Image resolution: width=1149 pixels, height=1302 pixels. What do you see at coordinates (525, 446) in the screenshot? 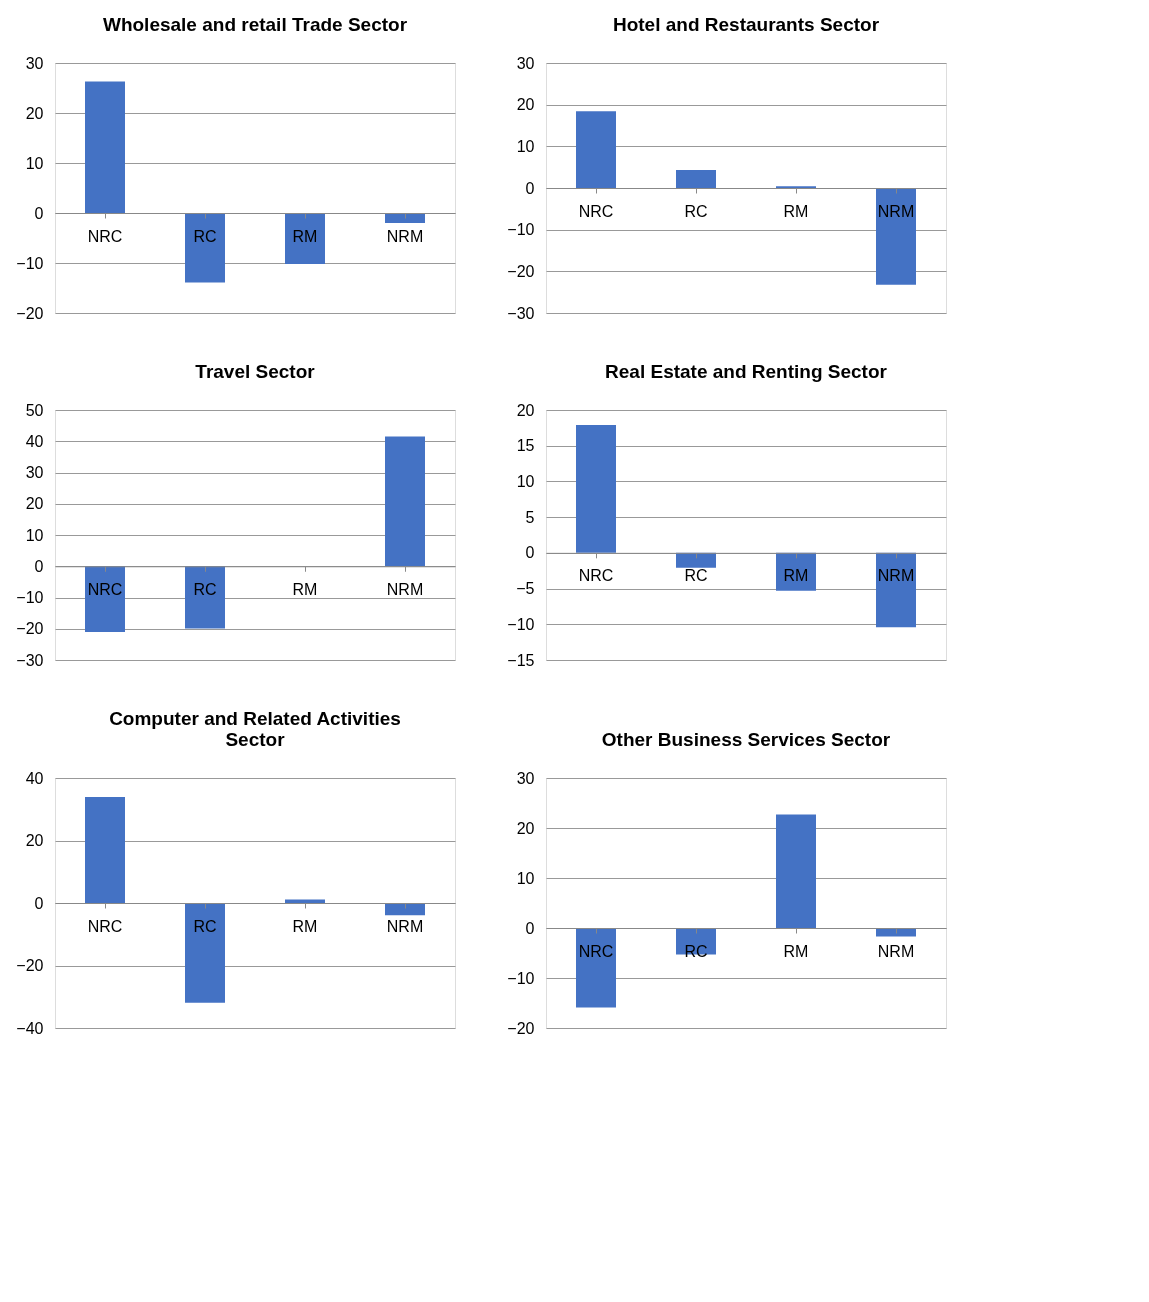
I see `y-tick-label: 15` at bounding box center [525, 446].